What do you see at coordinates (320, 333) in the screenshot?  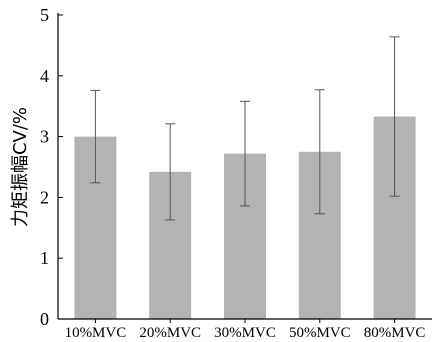 I see `category-label-50%MVC: 50%MVC` at bounding box center [320, 333].